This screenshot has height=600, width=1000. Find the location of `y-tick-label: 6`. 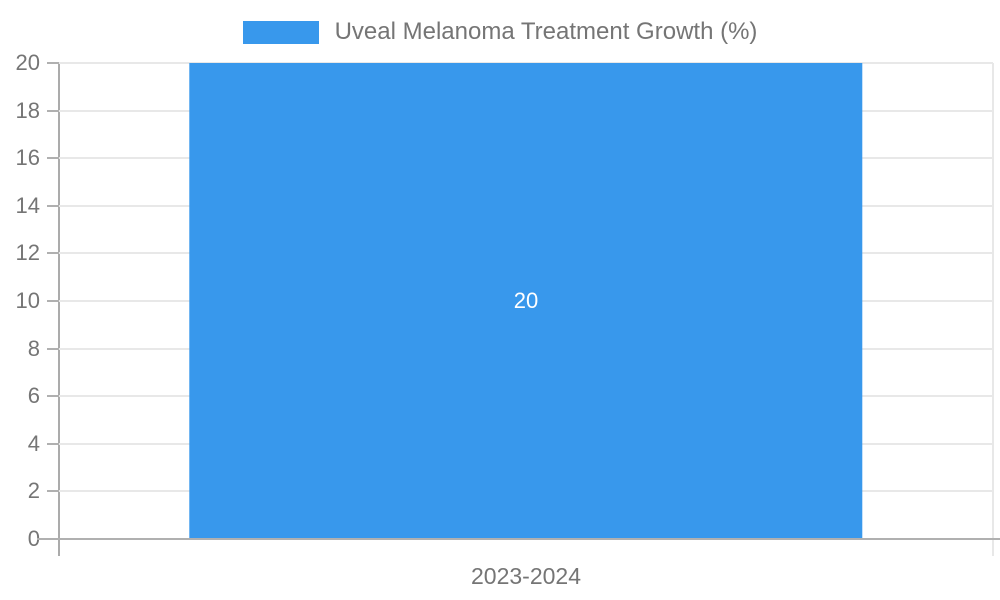

y-tick-label: 6 is located at coordinates (33, 396).